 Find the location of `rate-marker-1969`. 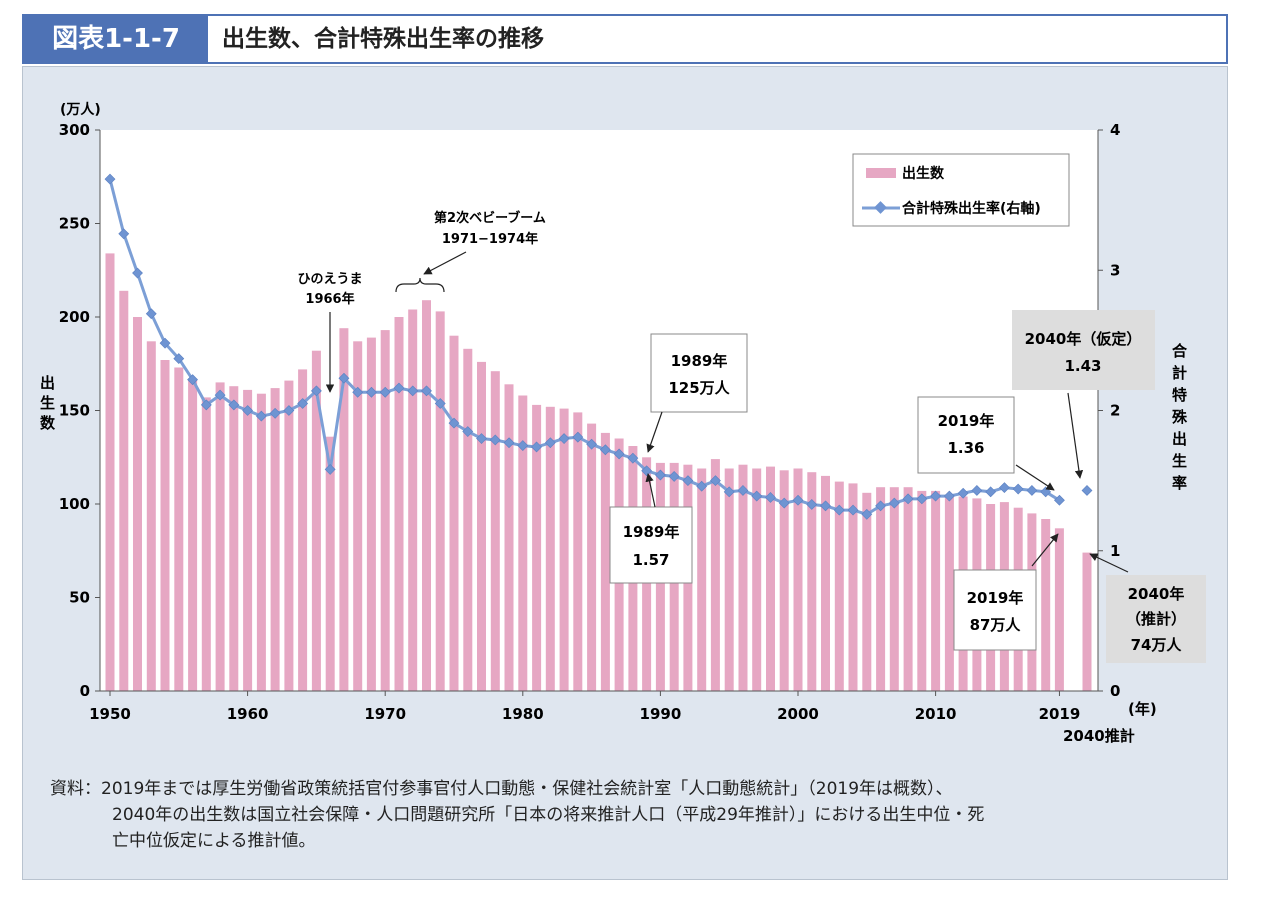

rate-marker-1969 is located at coordinates (371, 392).